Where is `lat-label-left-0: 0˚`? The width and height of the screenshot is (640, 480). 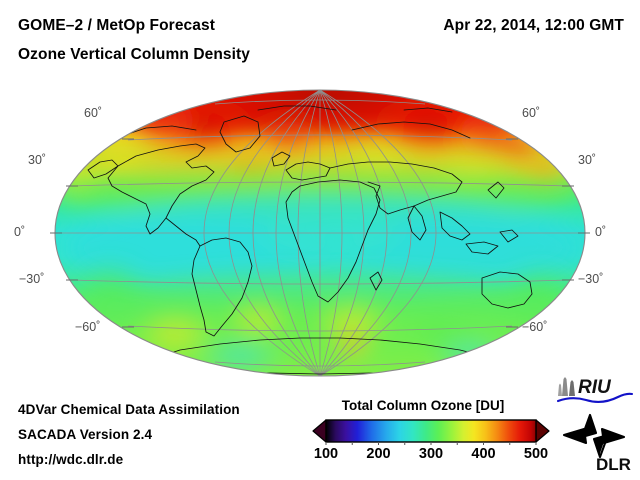
lat-label-left-0: 0˚ is located at coordinates (20, 232).